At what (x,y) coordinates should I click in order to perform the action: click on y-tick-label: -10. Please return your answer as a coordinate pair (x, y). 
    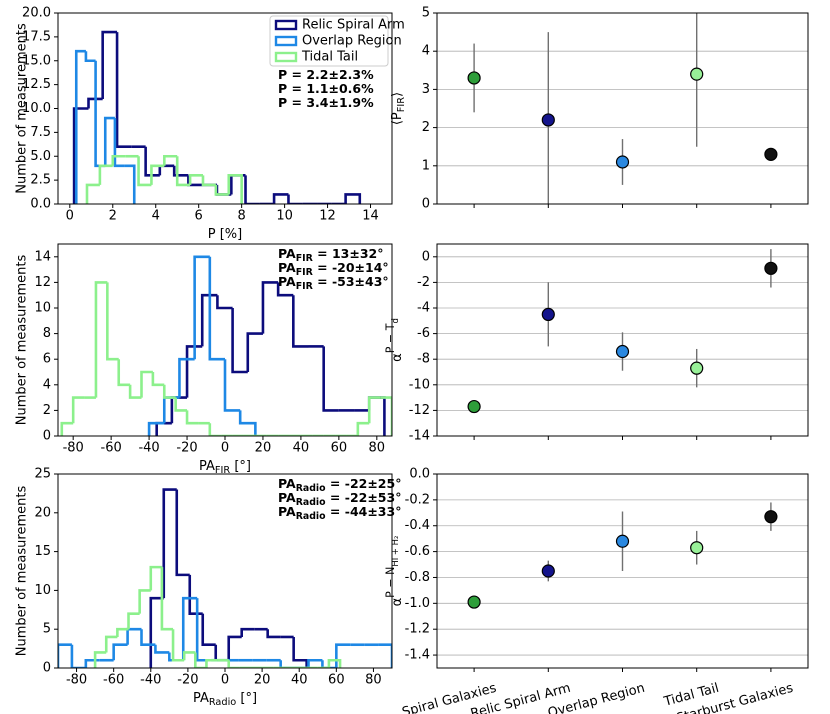
    Looking at the image, I should click on (419, 384).